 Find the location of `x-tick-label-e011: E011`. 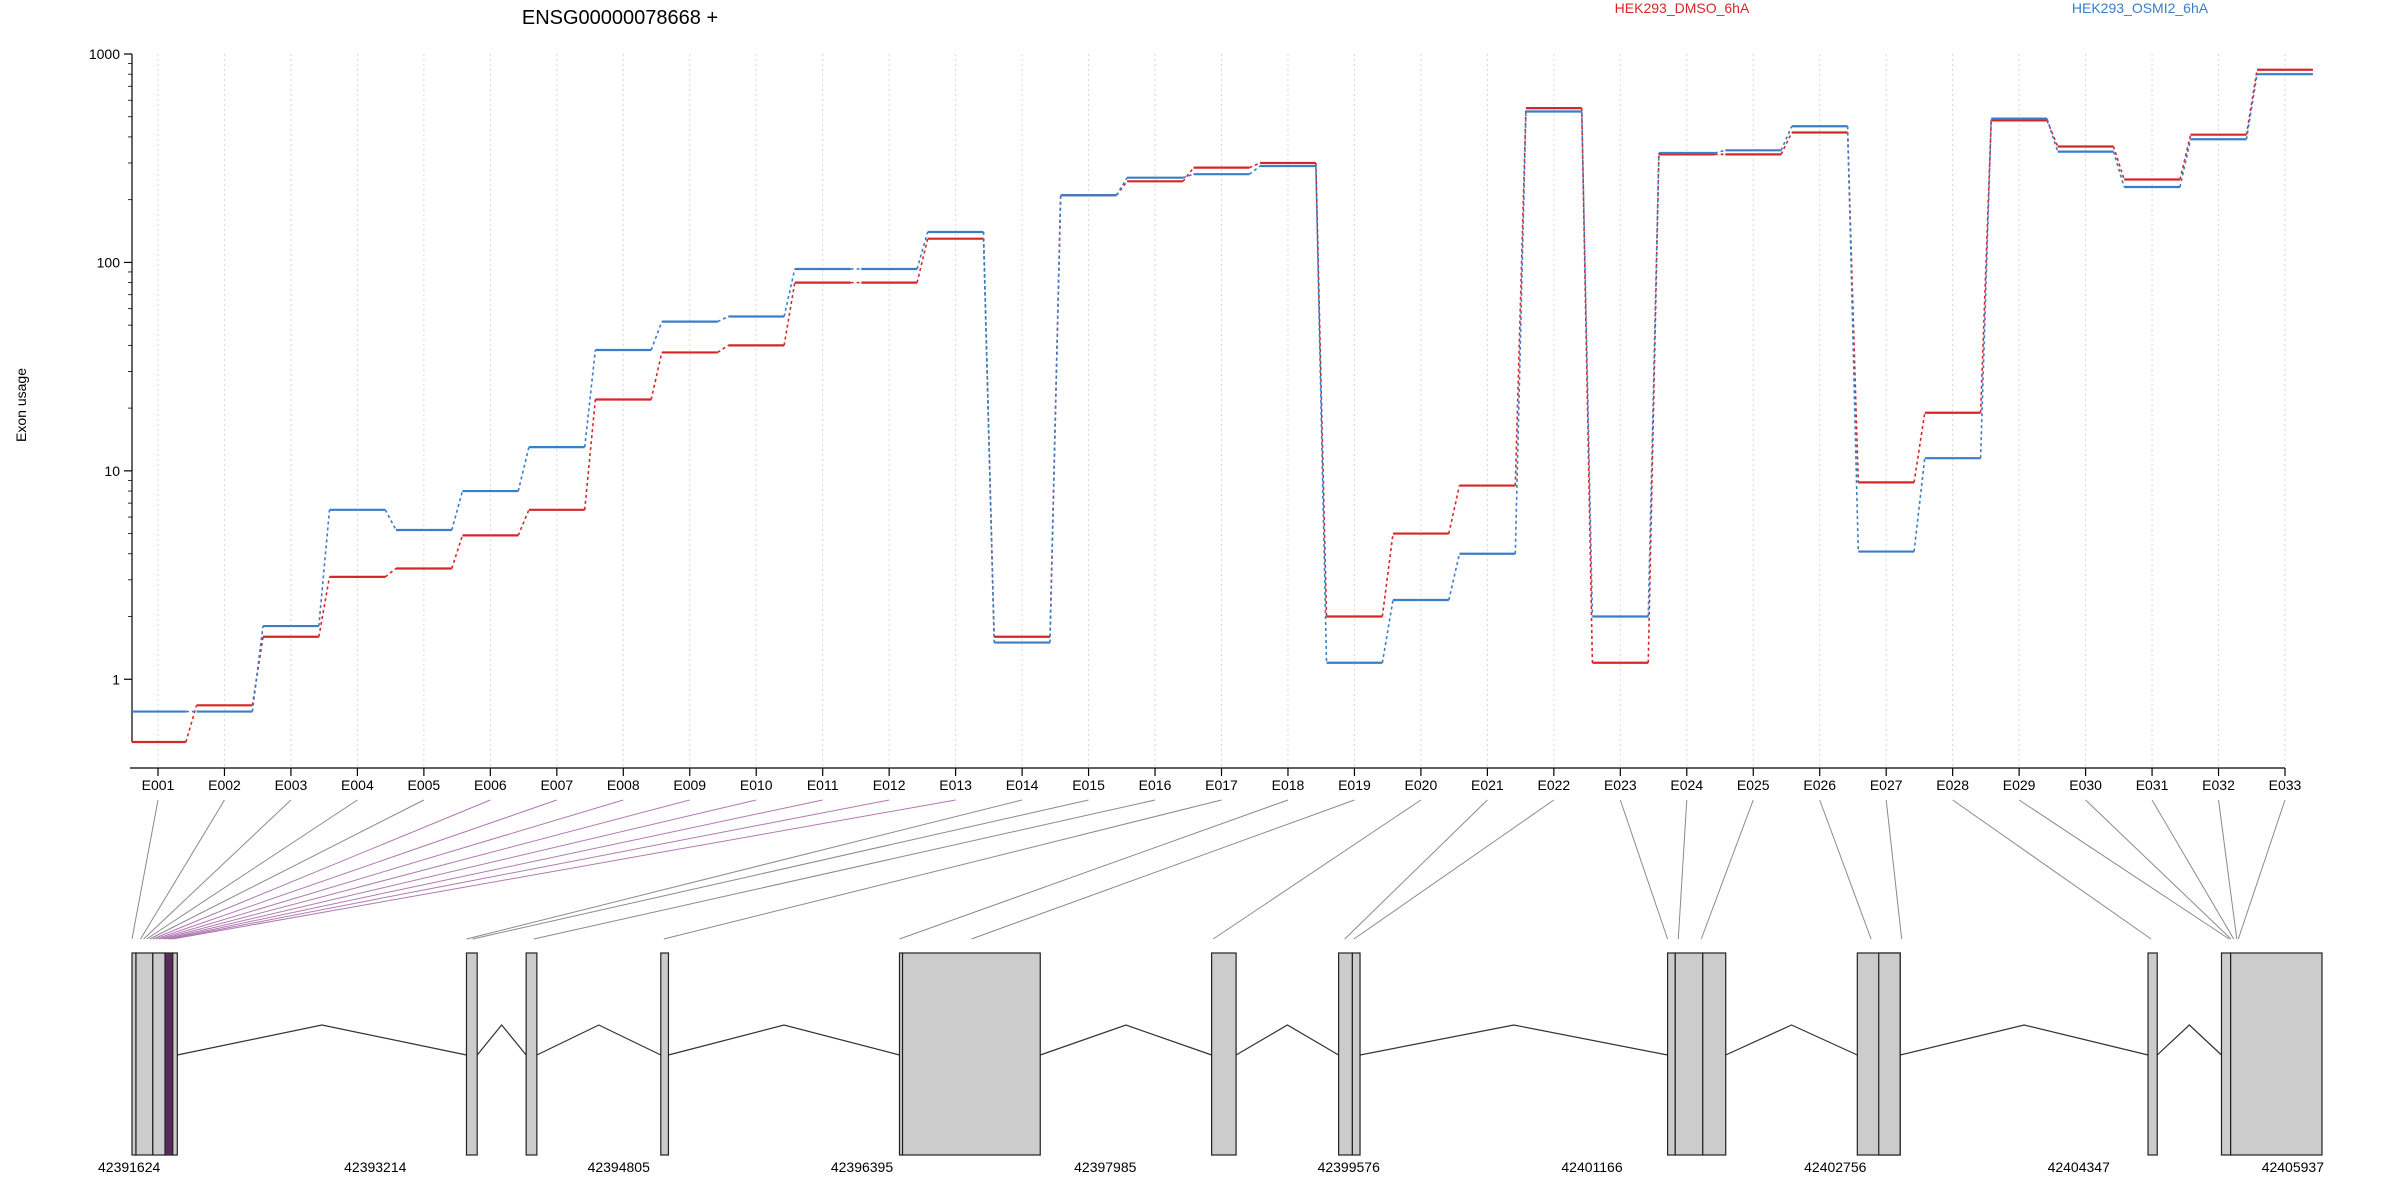

x-tick-label-e011: E011 is located at coordinates (823, 785).